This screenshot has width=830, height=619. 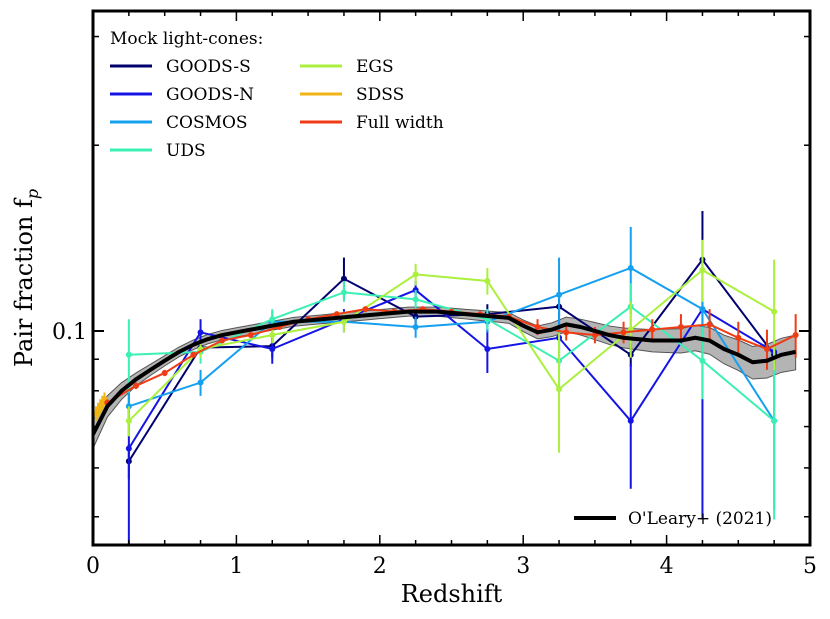 I want to click on legend-label: GOODS-S, so click(x=208, y=67).